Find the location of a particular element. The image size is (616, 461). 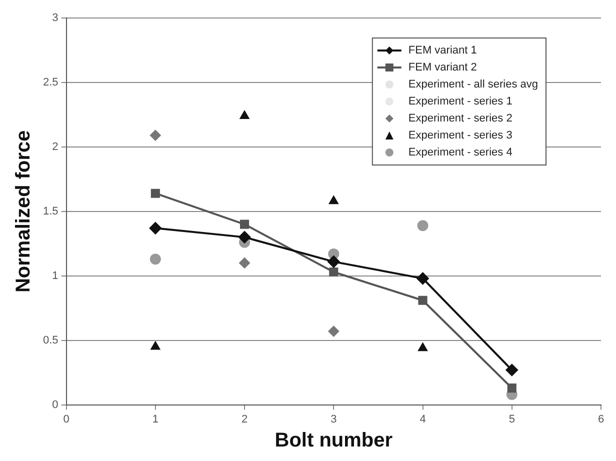

x-tick-label: 3 is located at coordinates (333, 419).